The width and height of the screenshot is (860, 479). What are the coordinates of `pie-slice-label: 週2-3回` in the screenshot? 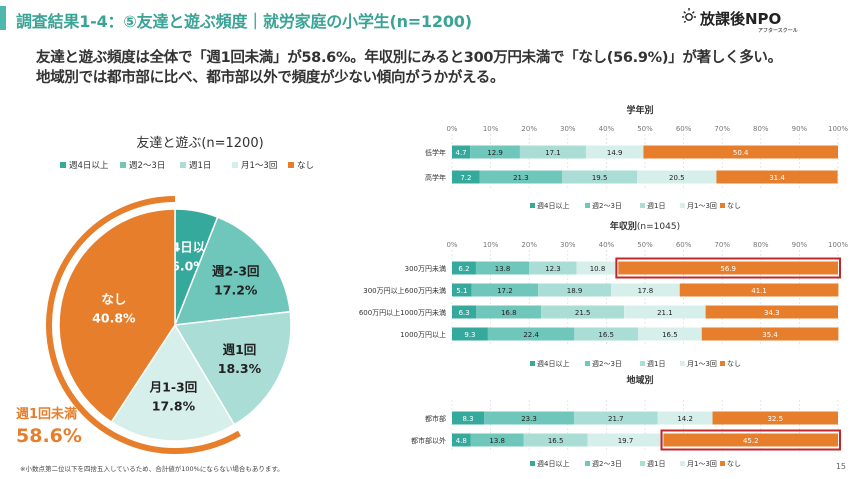 It's located at (236, 270).